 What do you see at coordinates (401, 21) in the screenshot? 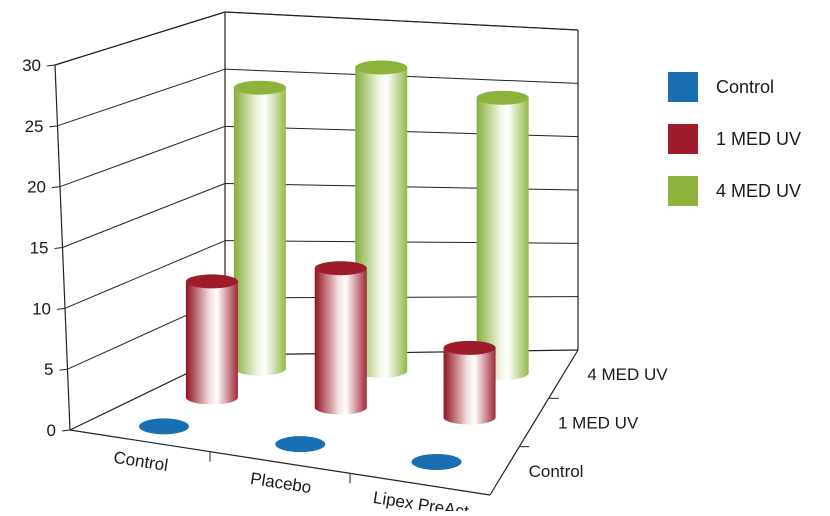
I see `back-wall-top-edge` at bounding box center [401, 21].